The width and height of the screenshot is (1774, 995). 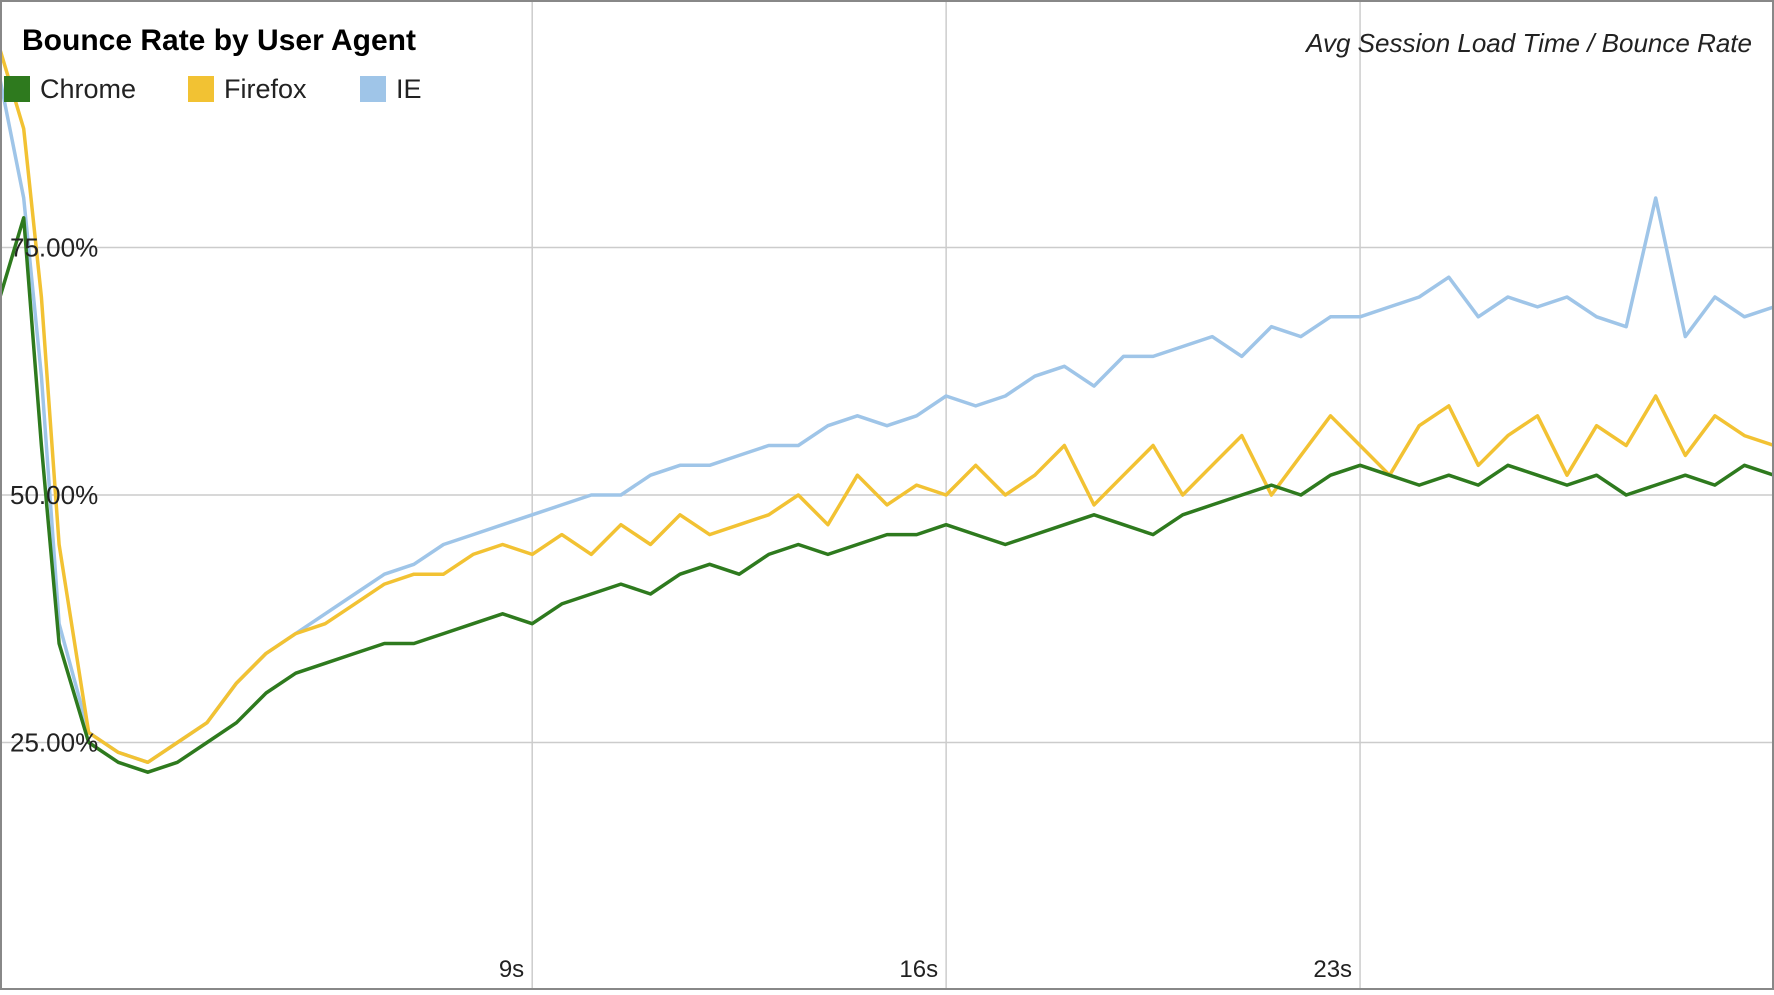 What do you see at coordinates (1332, 969) in the screenshot?
I see `x-tick-label: 23s` at bounding box center [1332, 969].